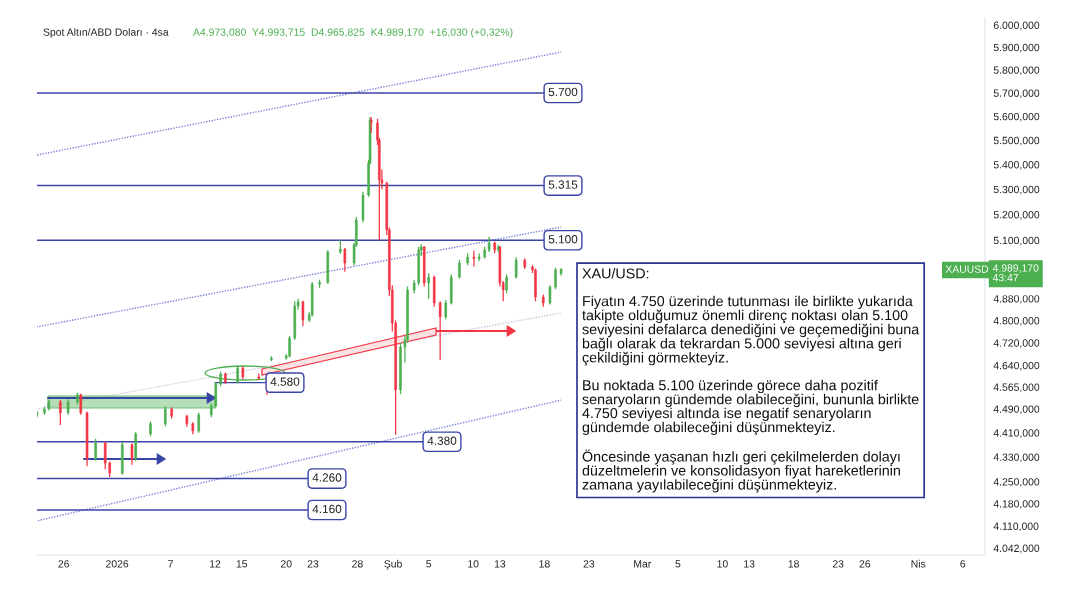  Describe the element at coordinates (242, 564) in the screenshot. I see `x-tick-label: 15` at that location.